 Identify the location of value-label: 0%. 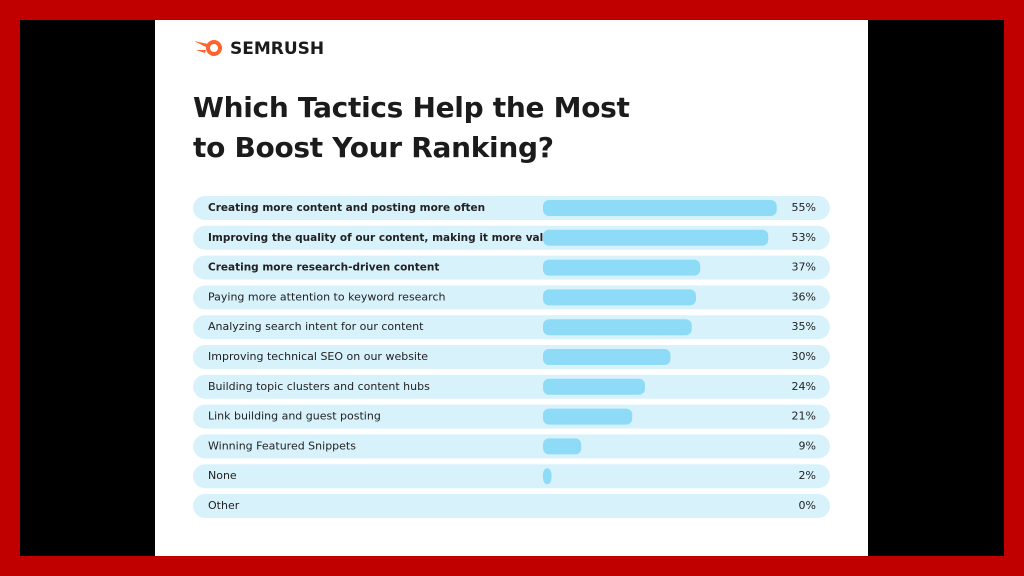
(807, 505).